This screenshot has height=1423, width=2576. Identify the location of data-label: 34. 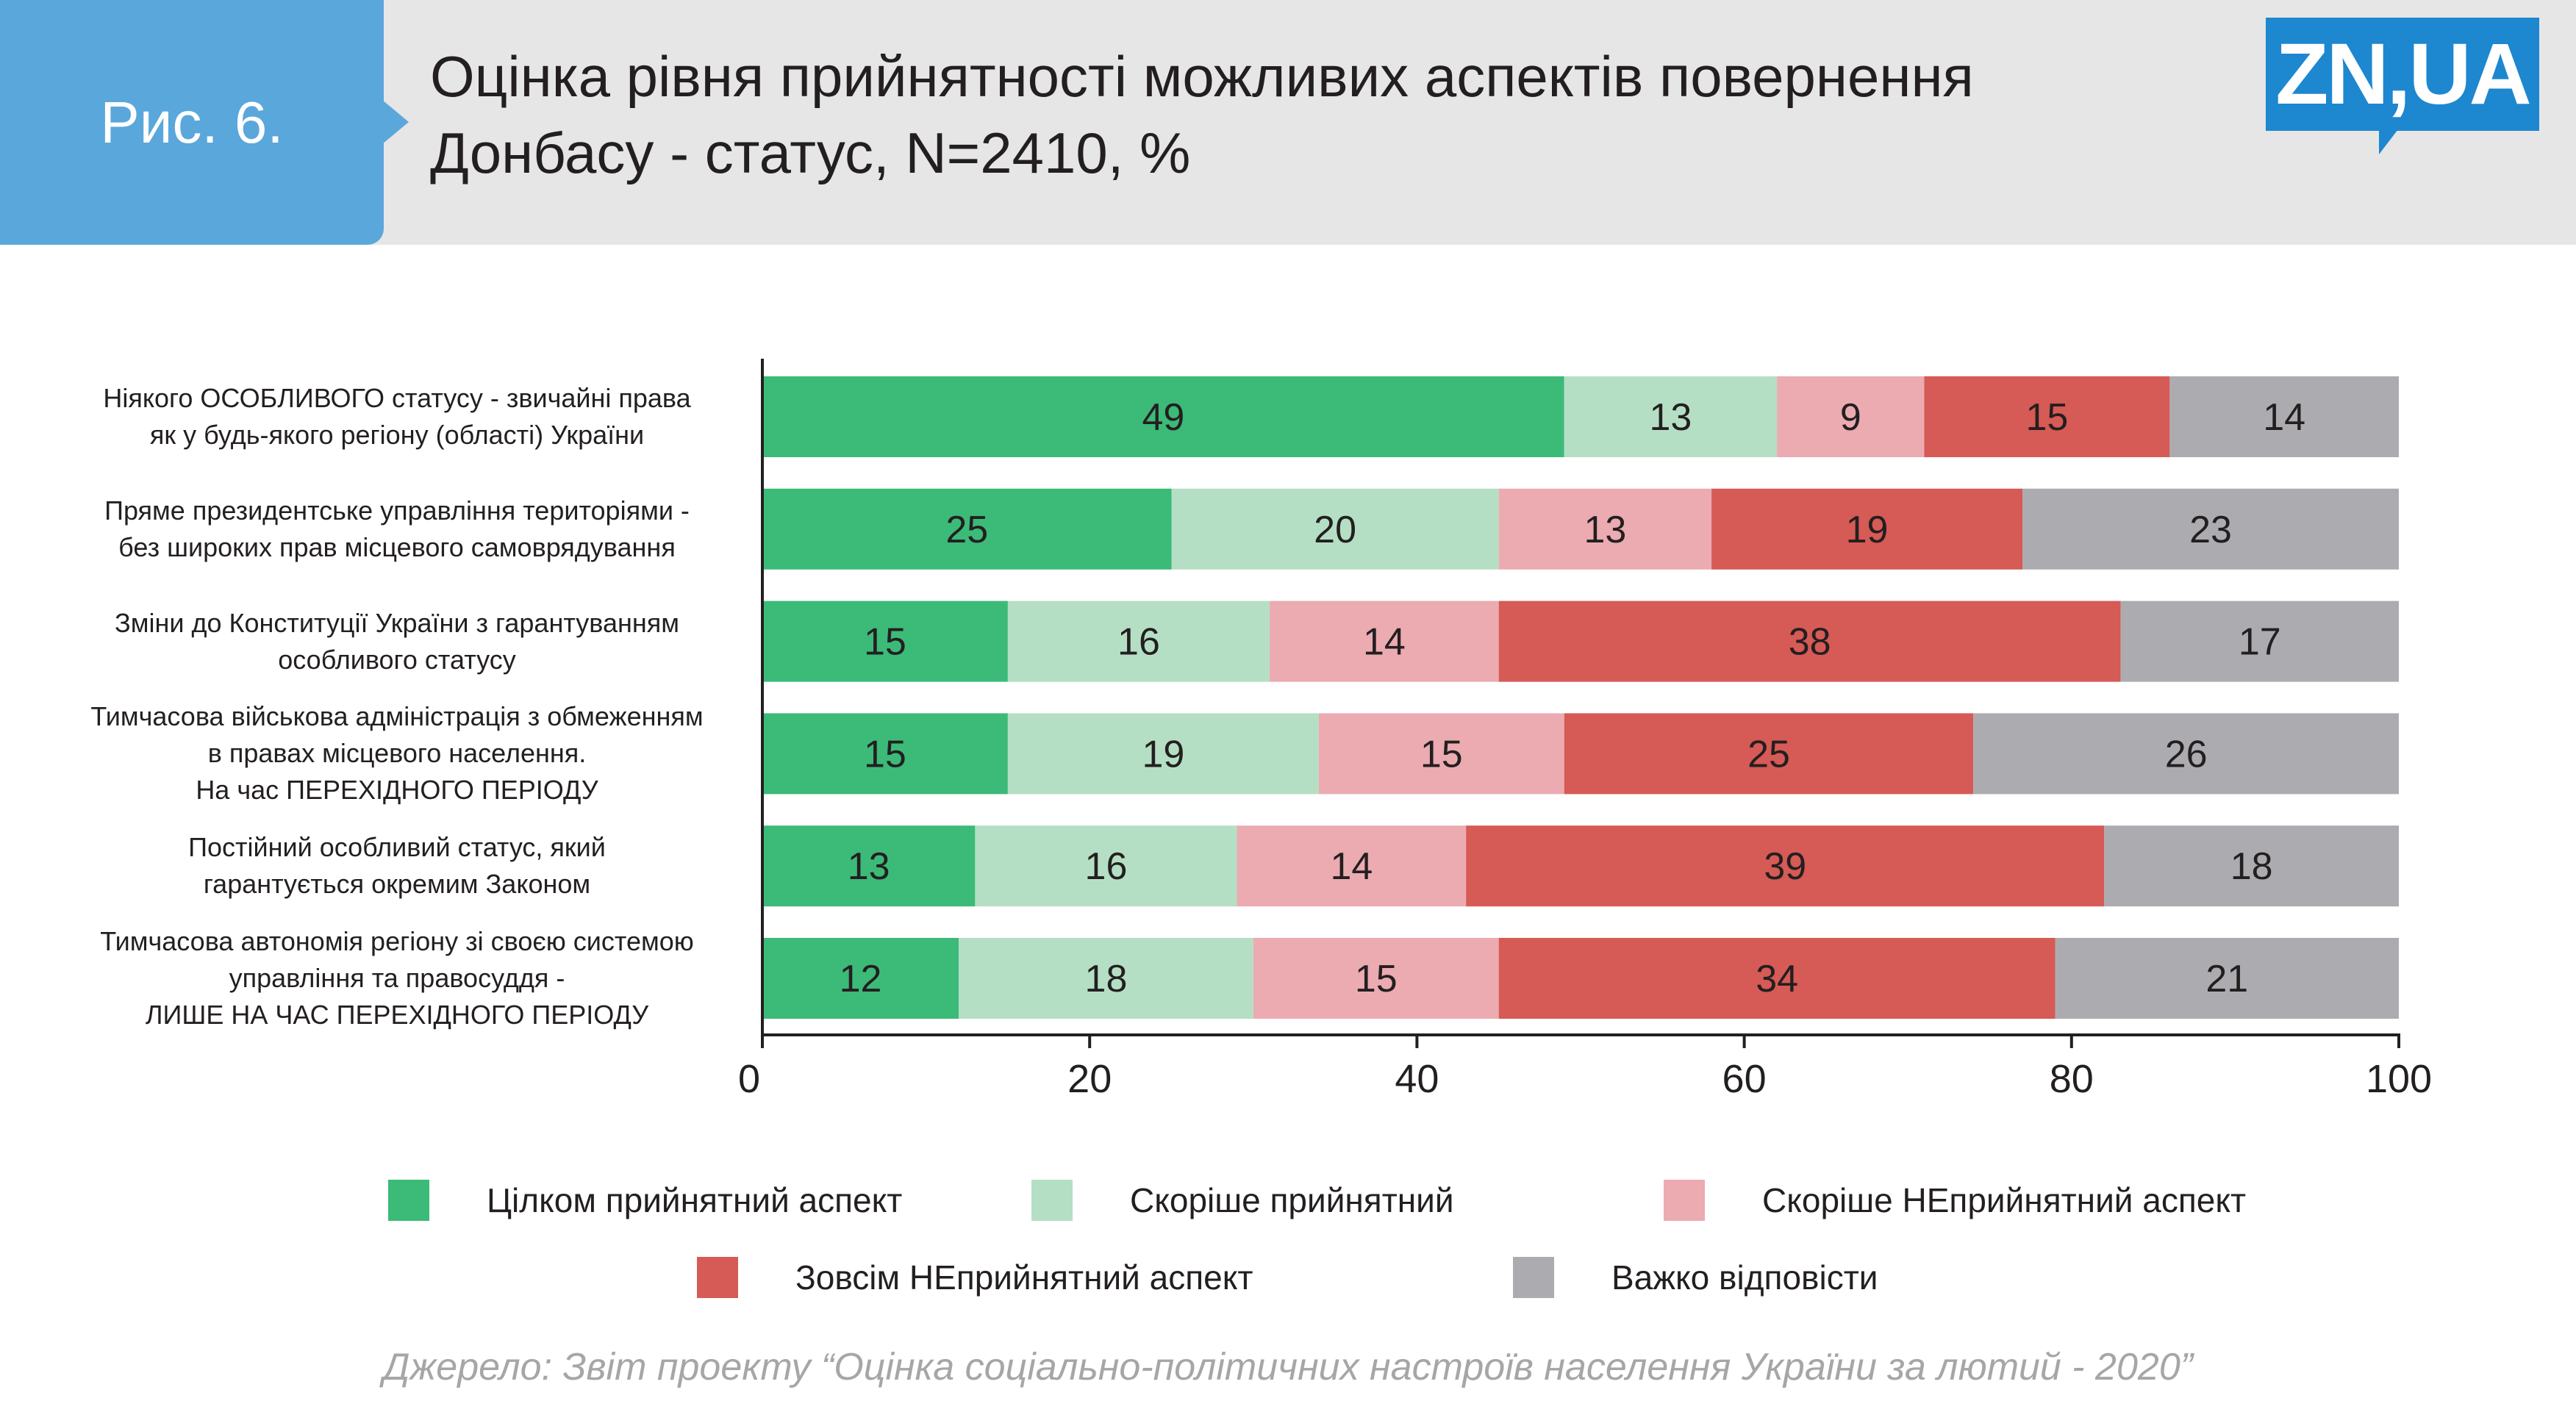
(1777, 979).